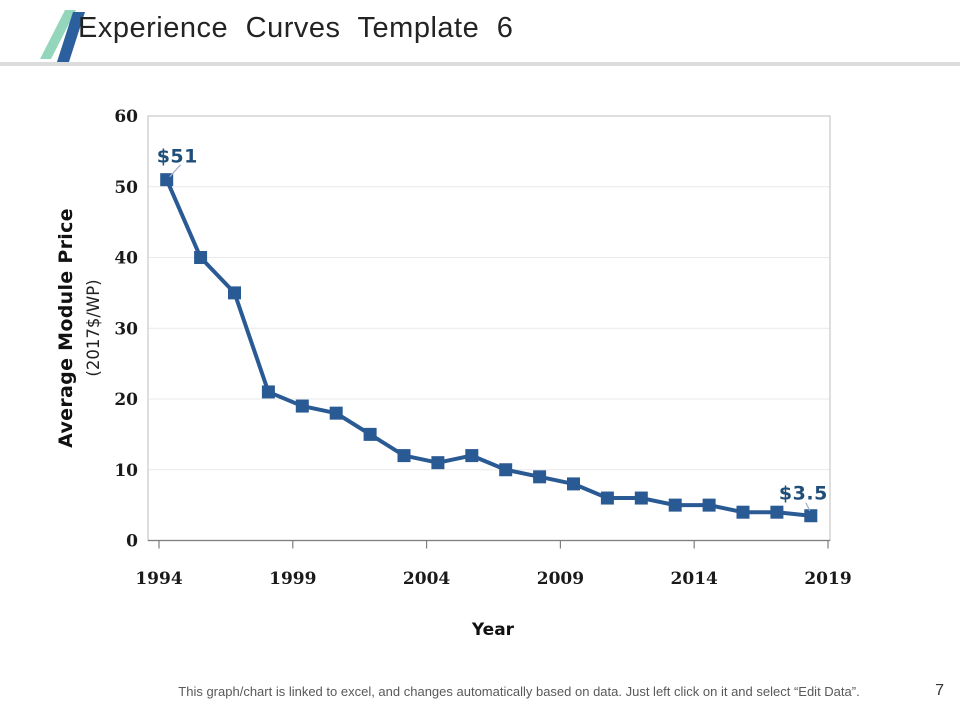  I want to click on logo-stripe-green-icon, so click(58, 34).